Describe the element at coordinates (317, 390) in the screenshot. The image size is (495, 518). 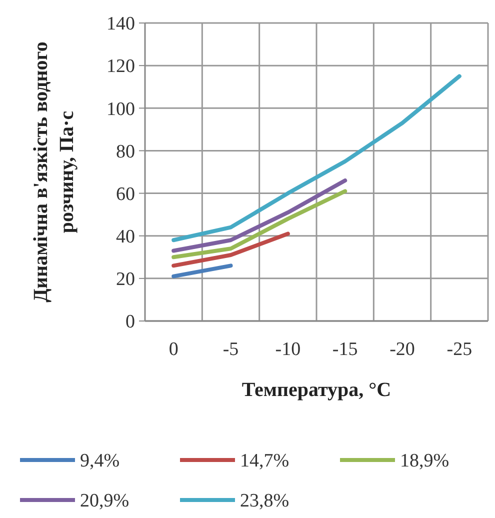
I see `x-axis-title: Температура, °C` at that location.